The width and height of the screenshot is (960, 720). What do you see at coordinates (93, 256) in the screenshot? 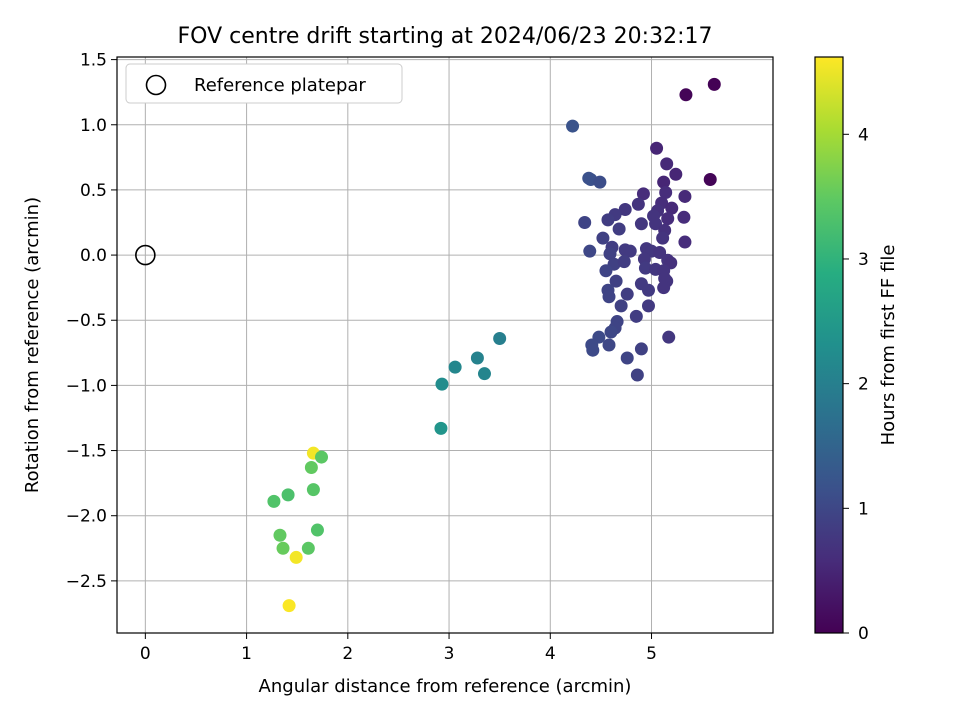
I see `y-tick-label: 0.0` at bounding box center [93, 256].